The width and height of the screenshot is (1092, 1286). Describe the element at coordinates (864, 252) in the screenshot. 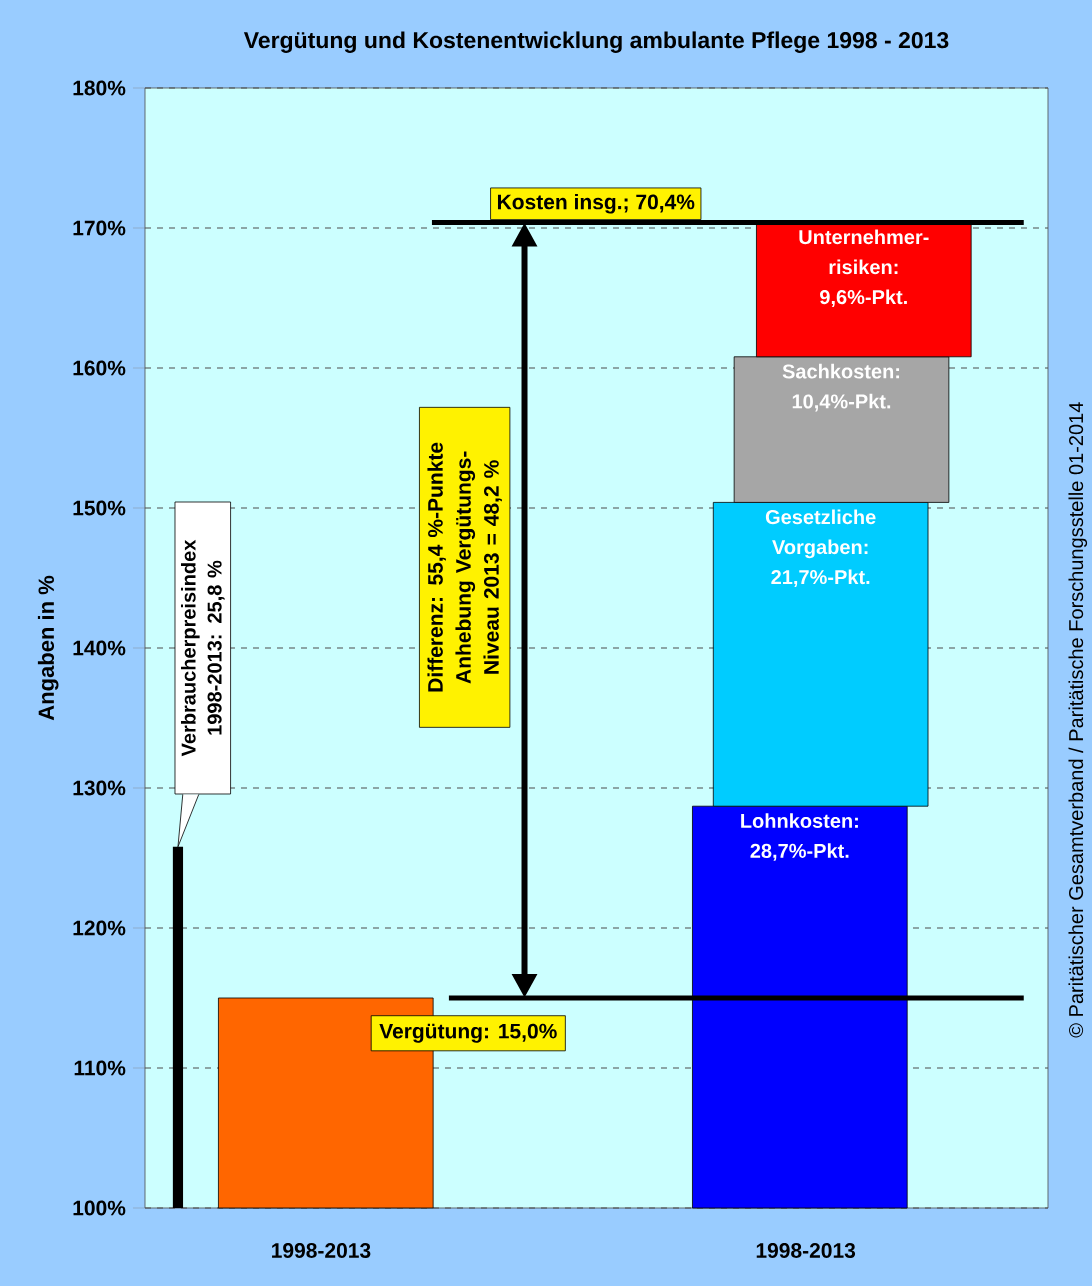

I see `series-label: Unternehmer-risiken:` at that location.